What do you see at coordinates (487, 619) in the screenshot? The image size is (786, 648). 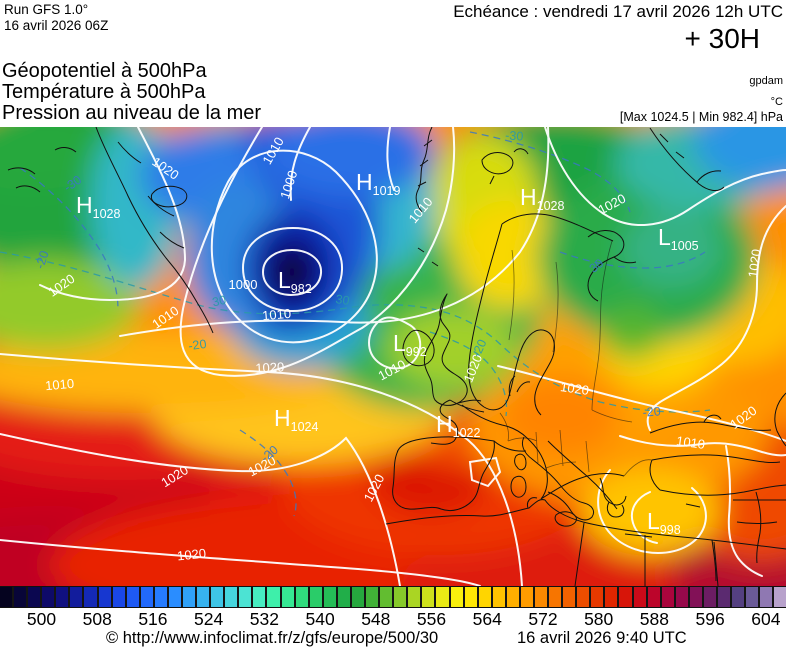 I see `colorbar-tick-564: 564` at bounding box center [487, 619].